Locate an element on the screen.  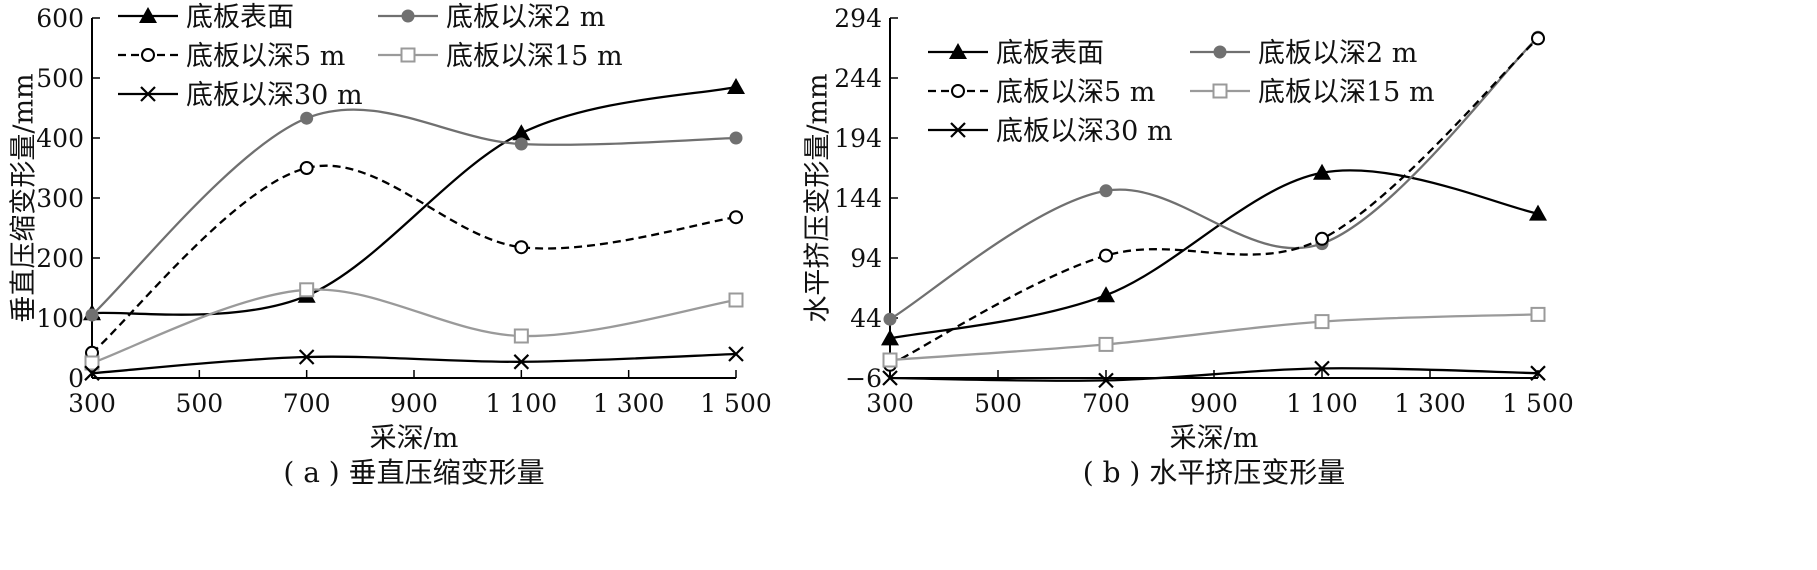
y-axis-label: 水平挤压变形量/mm is located at coordinates (818, 197).